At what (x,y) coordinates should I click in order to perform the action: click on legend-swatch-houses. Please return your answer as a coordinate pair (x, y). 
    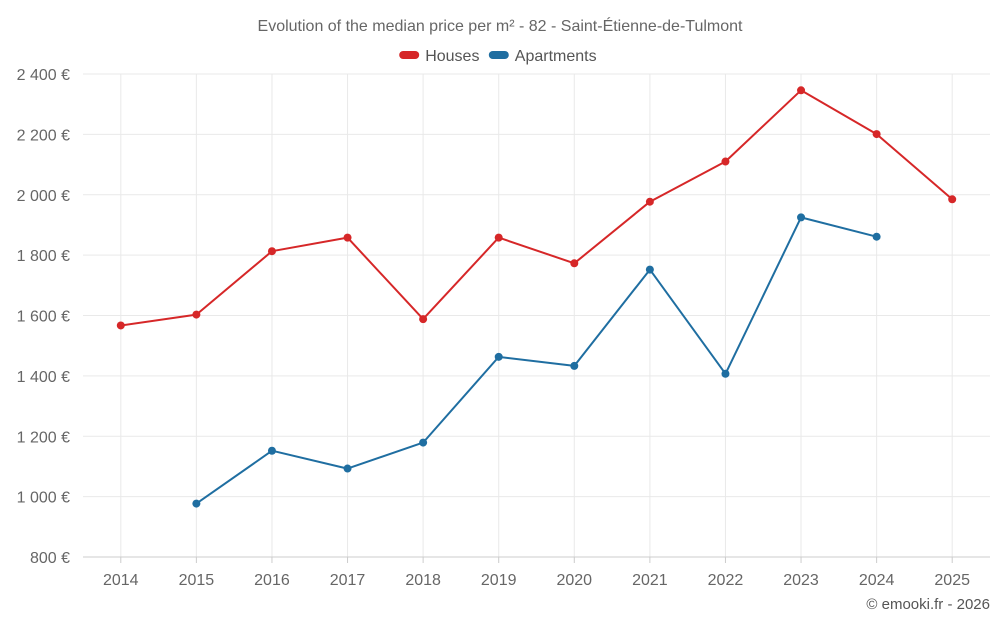
    Looking at the image, I should click on (409, 55).